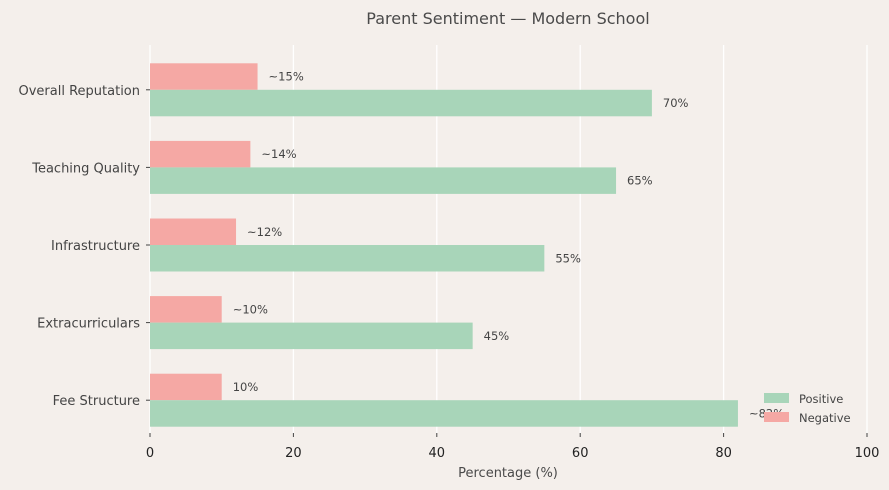 Image resolution: width=889 pixels, height=490 pixels. Describe the element at coordinates (264, 232) in the screenshot. I see `data-label-negative-2: ~12%` at that location.